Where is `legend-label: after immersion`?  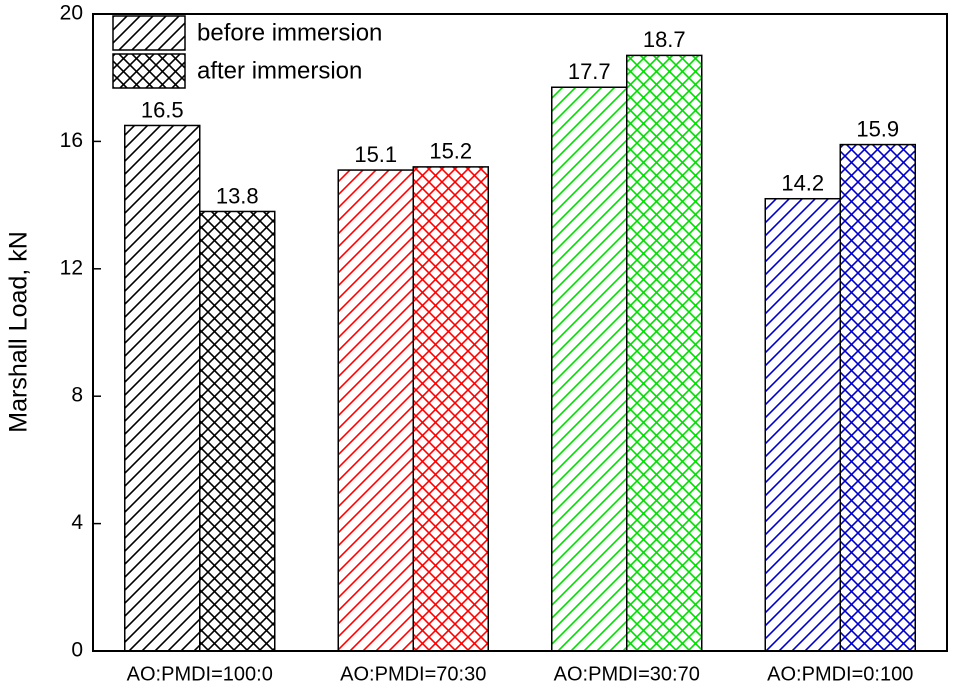 legend-label: after immersion is located at coordinates (279, 70).